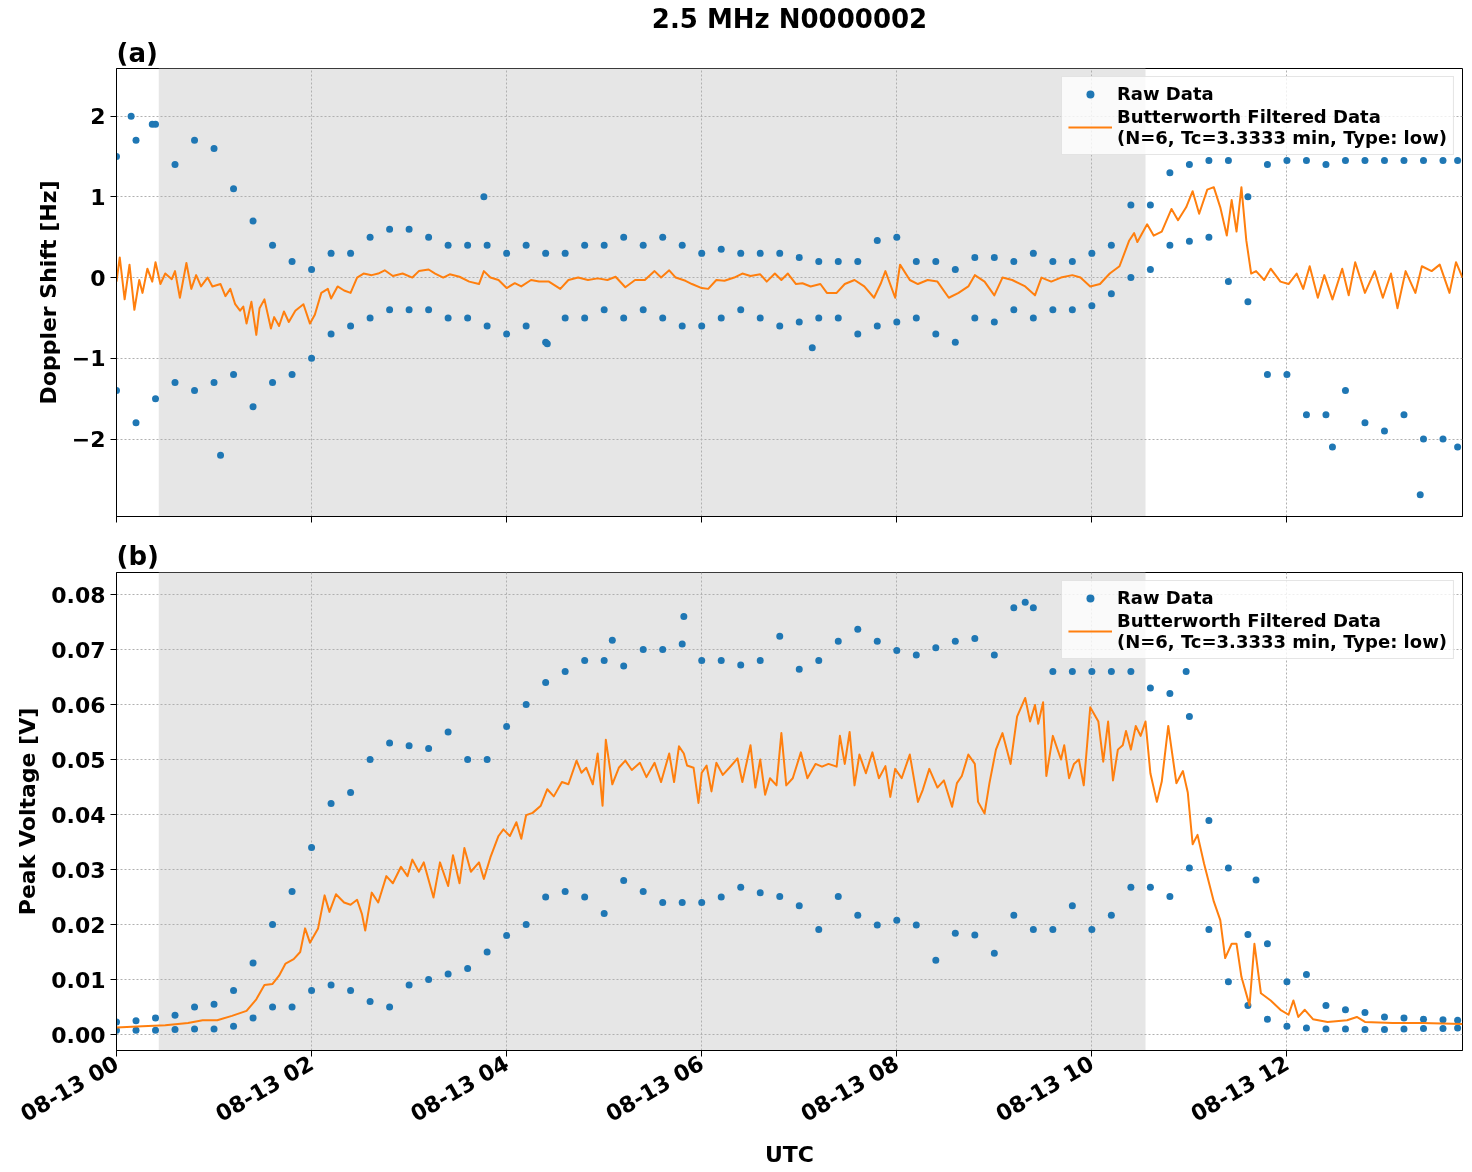 This screenshot has width=1472, height=1172. Describe the element at coordinates (78, 815) in the screenshot. I see `y-tick-label: 0.04` at that location.